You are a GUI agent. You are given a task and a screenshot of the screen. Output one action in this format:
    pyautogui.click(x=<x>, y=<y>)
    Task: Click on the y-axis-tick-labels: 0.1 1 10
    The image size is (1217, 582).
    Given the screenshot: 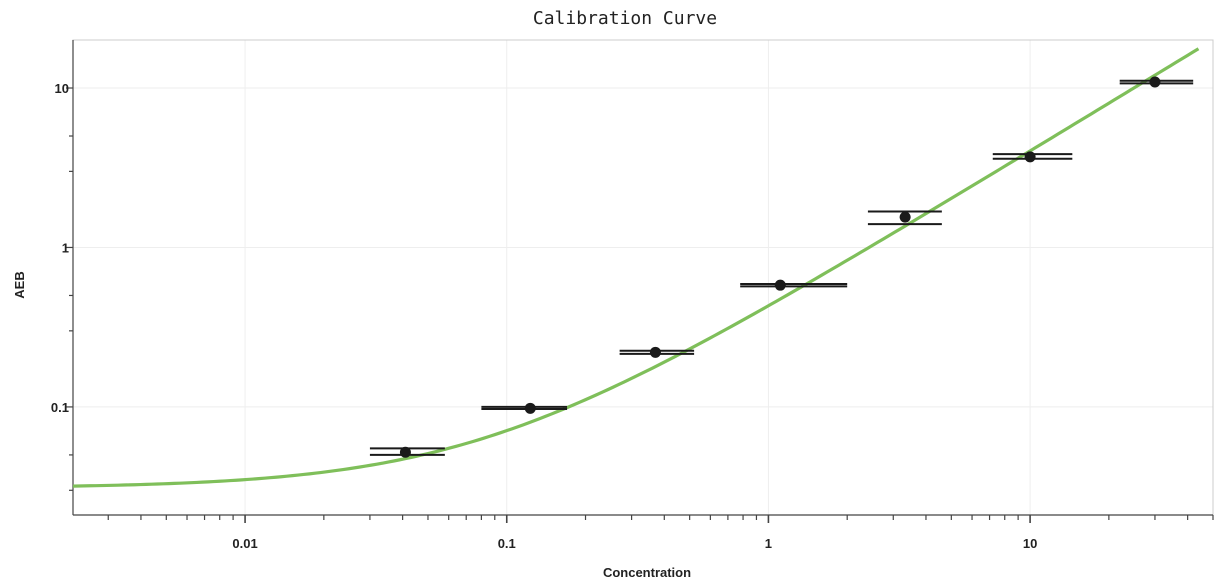 What is the action you would take?
    pyautogui.click(x=60, y=248)
    